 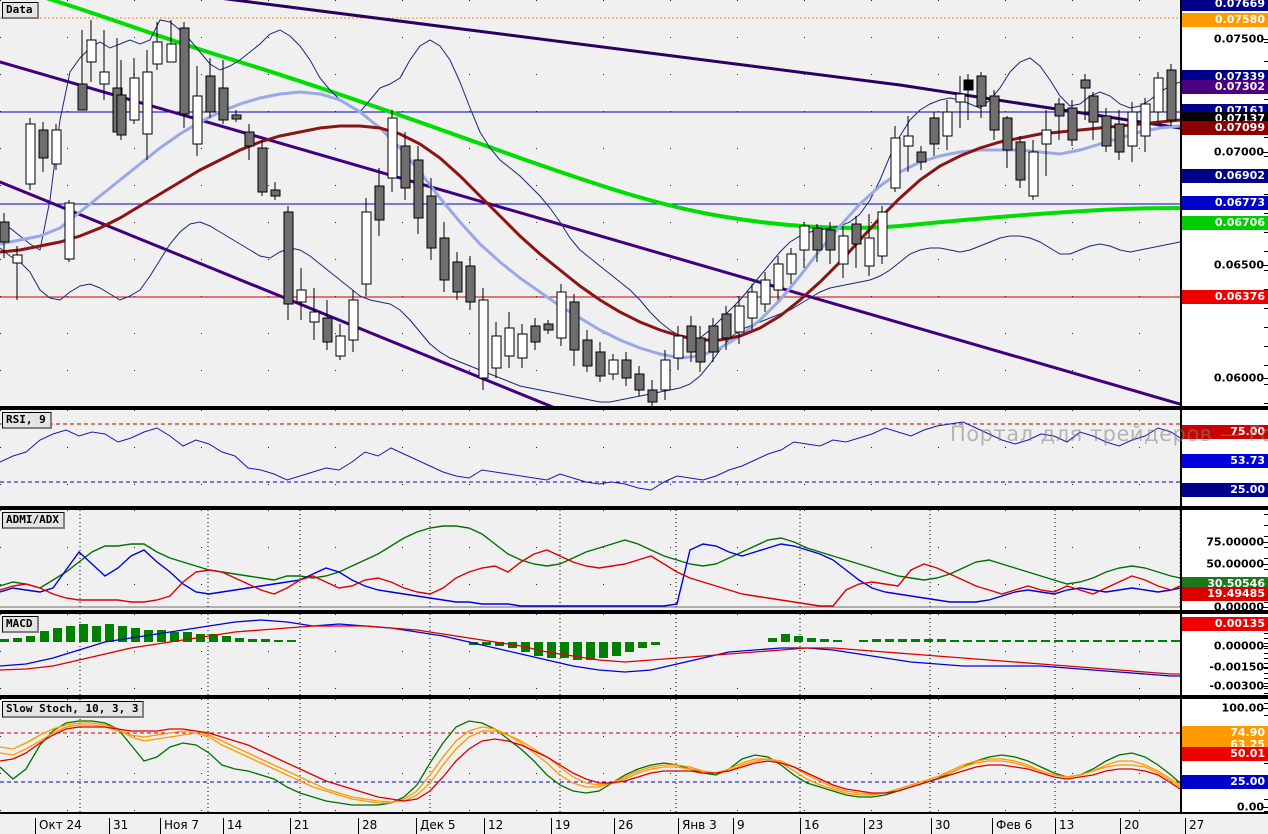 I want to click on macd-value-tag: 0.00135, so click(x=1225, y=624).